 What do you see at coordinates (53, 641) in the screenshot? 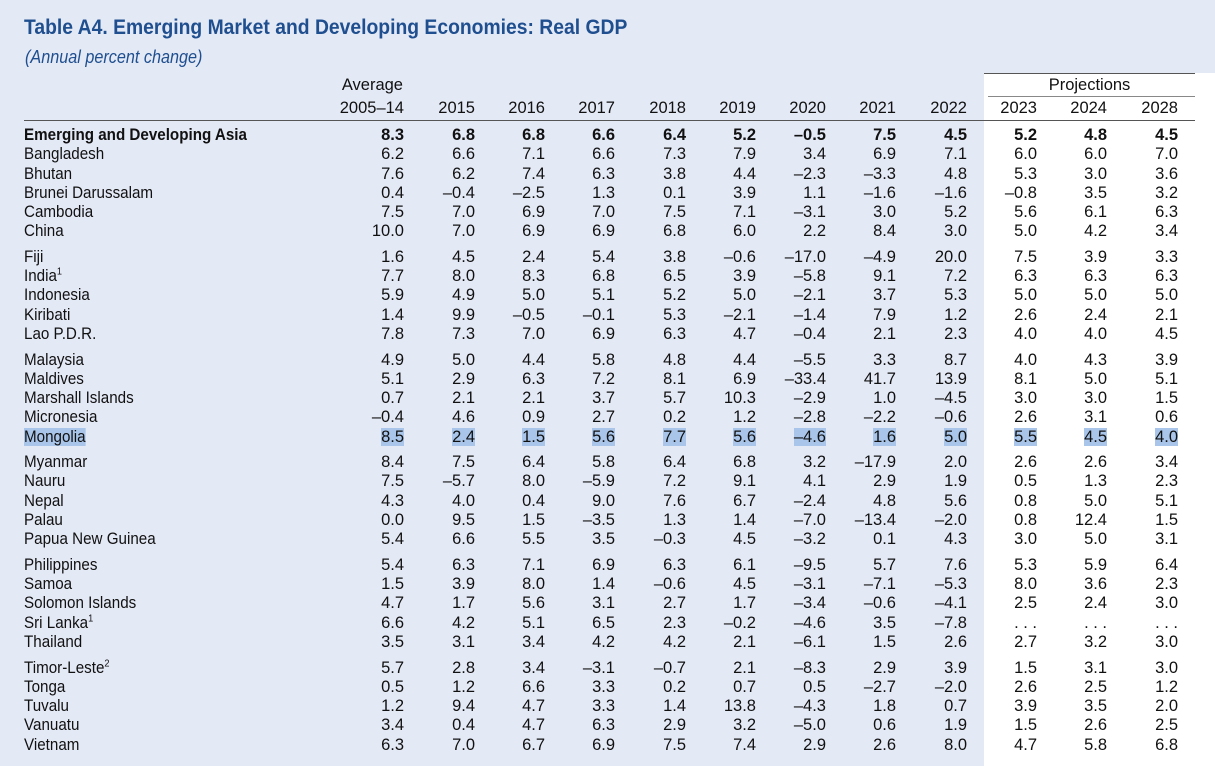
I see `country-label: Thailand` at bounding box center [53, 641].